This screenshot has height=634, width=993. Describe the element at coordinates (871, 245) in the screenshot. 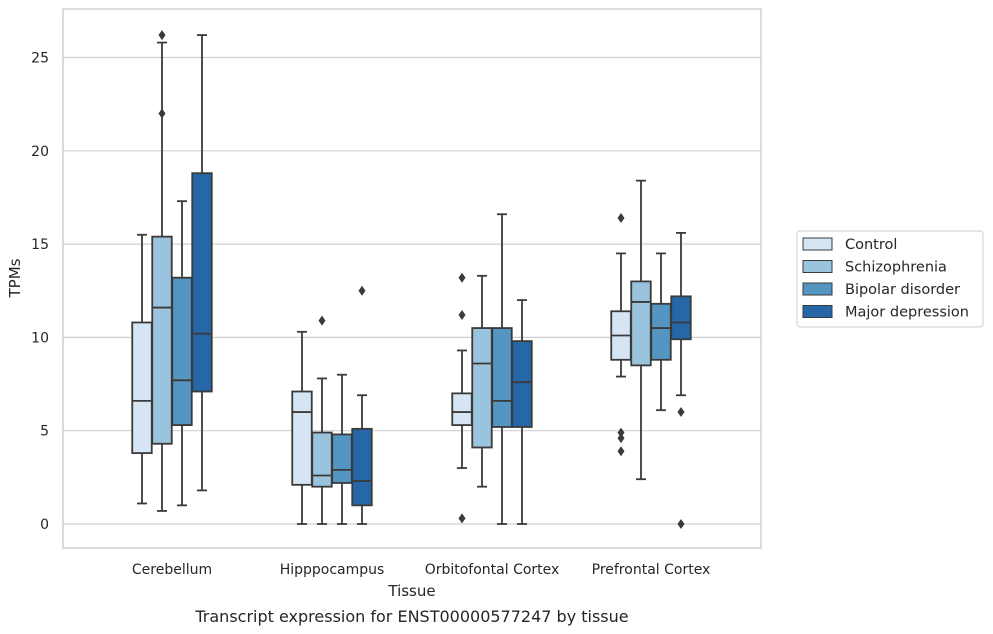

I see `legend-label: Control` at that location.